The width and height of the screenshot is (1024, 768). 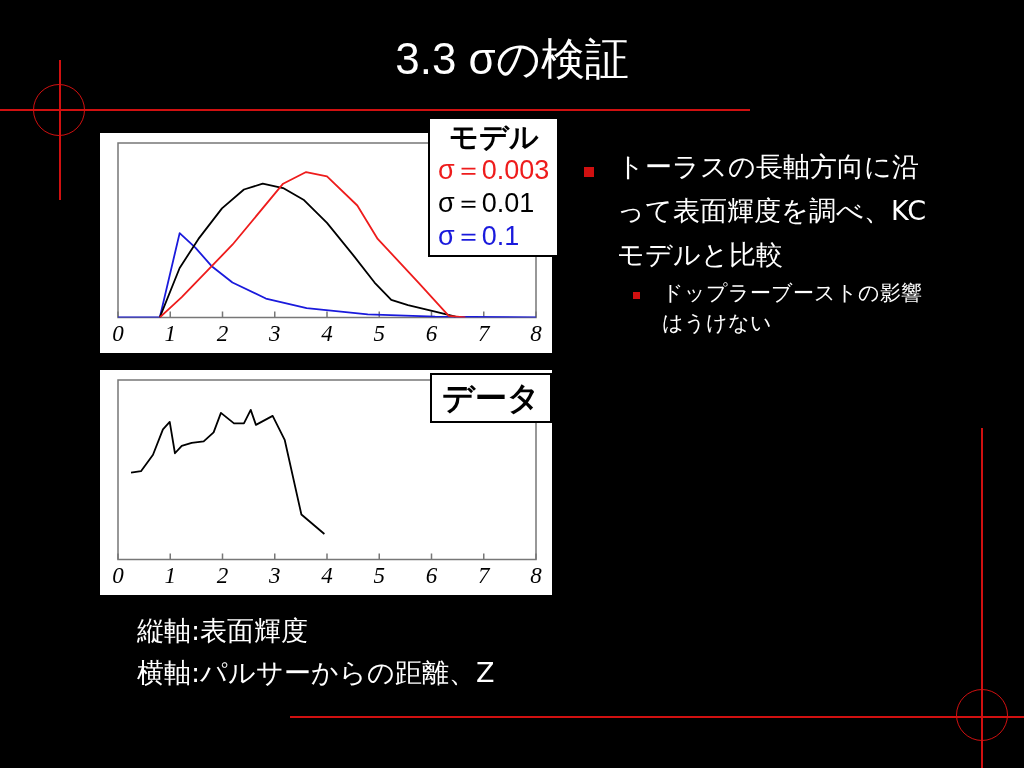 What do you see at coordinates (493, 137) in the screenshot?
I see `legend-title: モデル` at bounding box center [493, 137].